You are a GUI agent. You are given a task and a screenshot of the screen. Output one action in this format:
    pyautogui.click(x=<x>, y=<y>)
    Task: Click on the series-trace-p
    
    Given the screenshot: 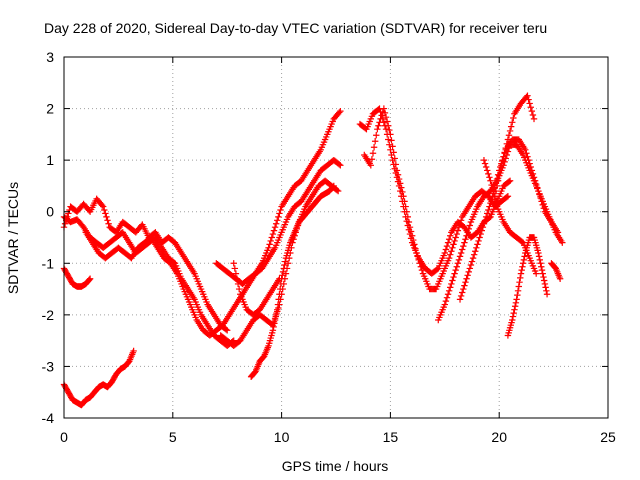 What is the action you would take?
    pyautogui.click(x=527, y=286)
    